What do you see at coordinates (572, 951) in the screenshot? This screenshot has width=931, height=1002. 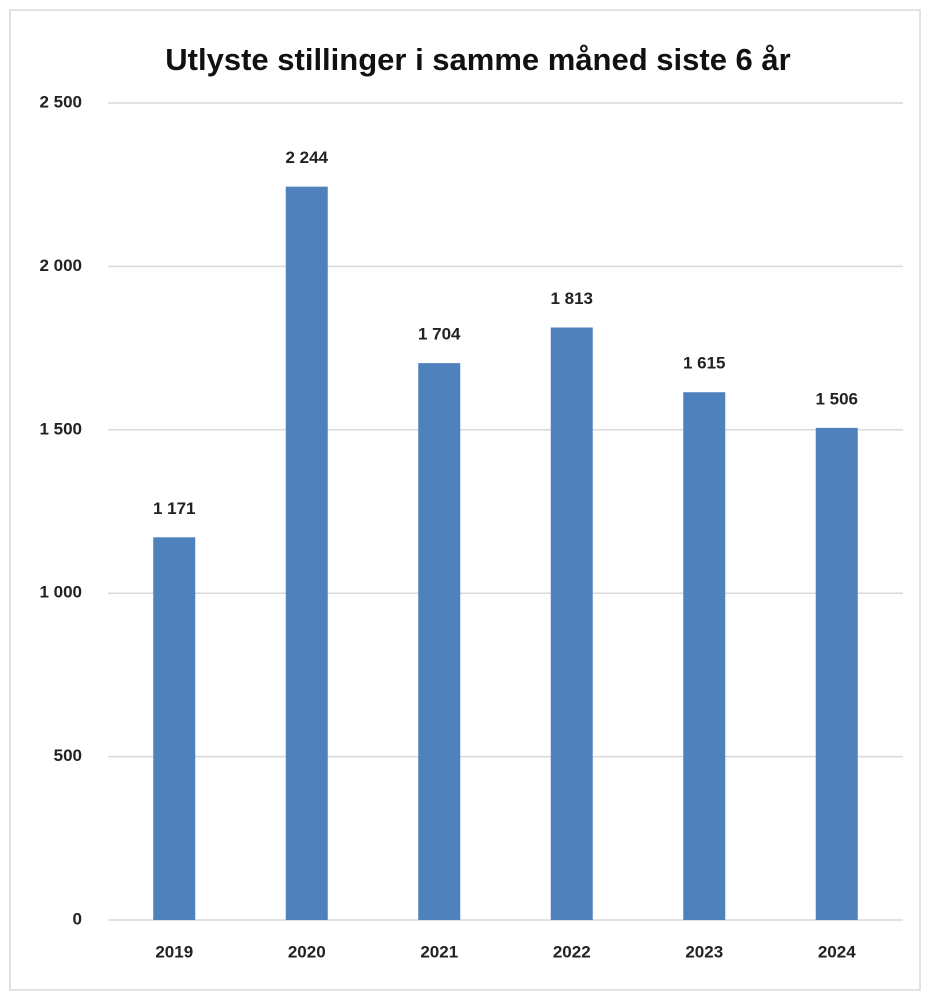 I see `x-tick-label: 2022` at bounding box center [572, 951].